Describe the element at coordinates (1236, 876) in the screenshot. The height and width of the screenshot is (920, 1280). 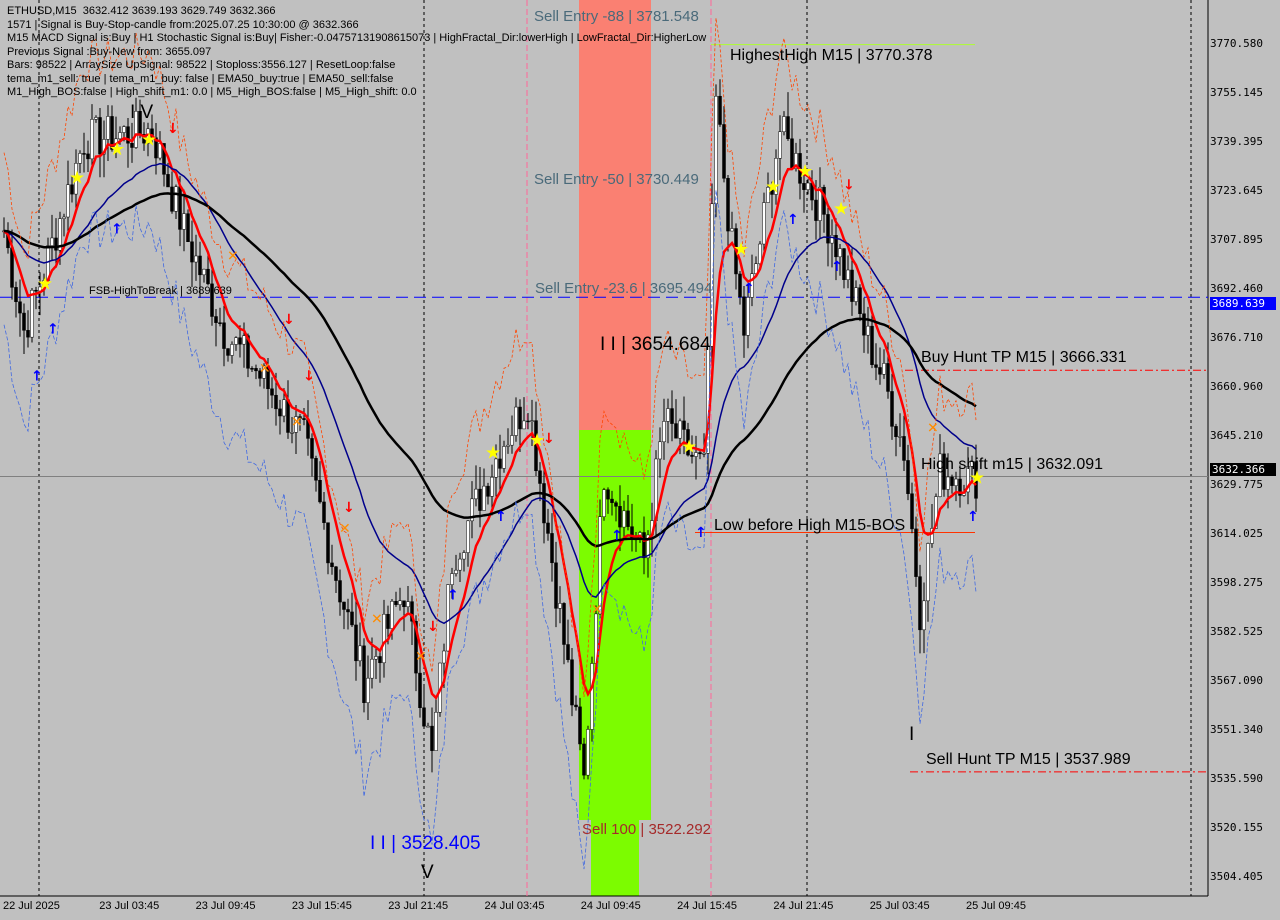
I see `price-tick: 3504.405` at that location.